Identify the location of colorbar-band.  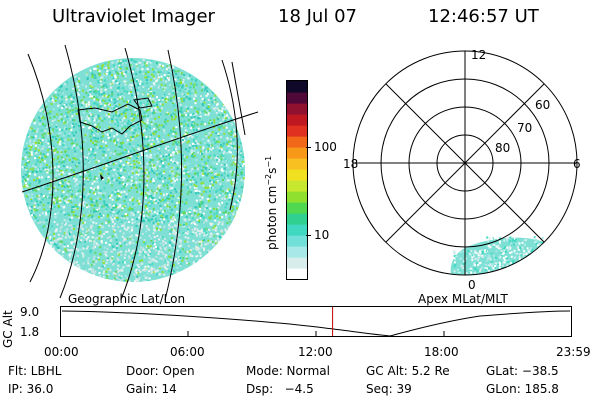
(297, 241).